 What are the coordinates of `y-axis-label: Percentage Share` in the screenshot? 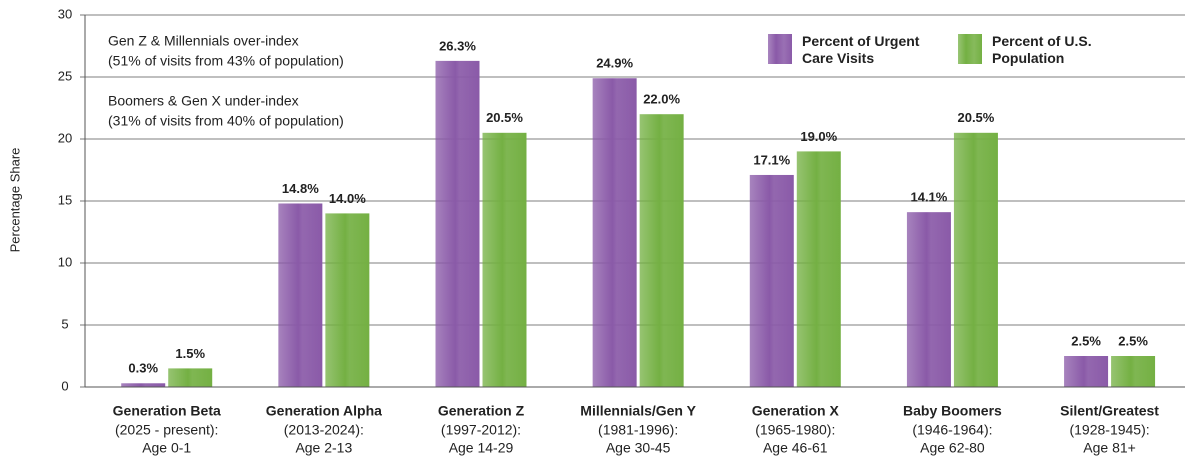 It's located at (14, 200).